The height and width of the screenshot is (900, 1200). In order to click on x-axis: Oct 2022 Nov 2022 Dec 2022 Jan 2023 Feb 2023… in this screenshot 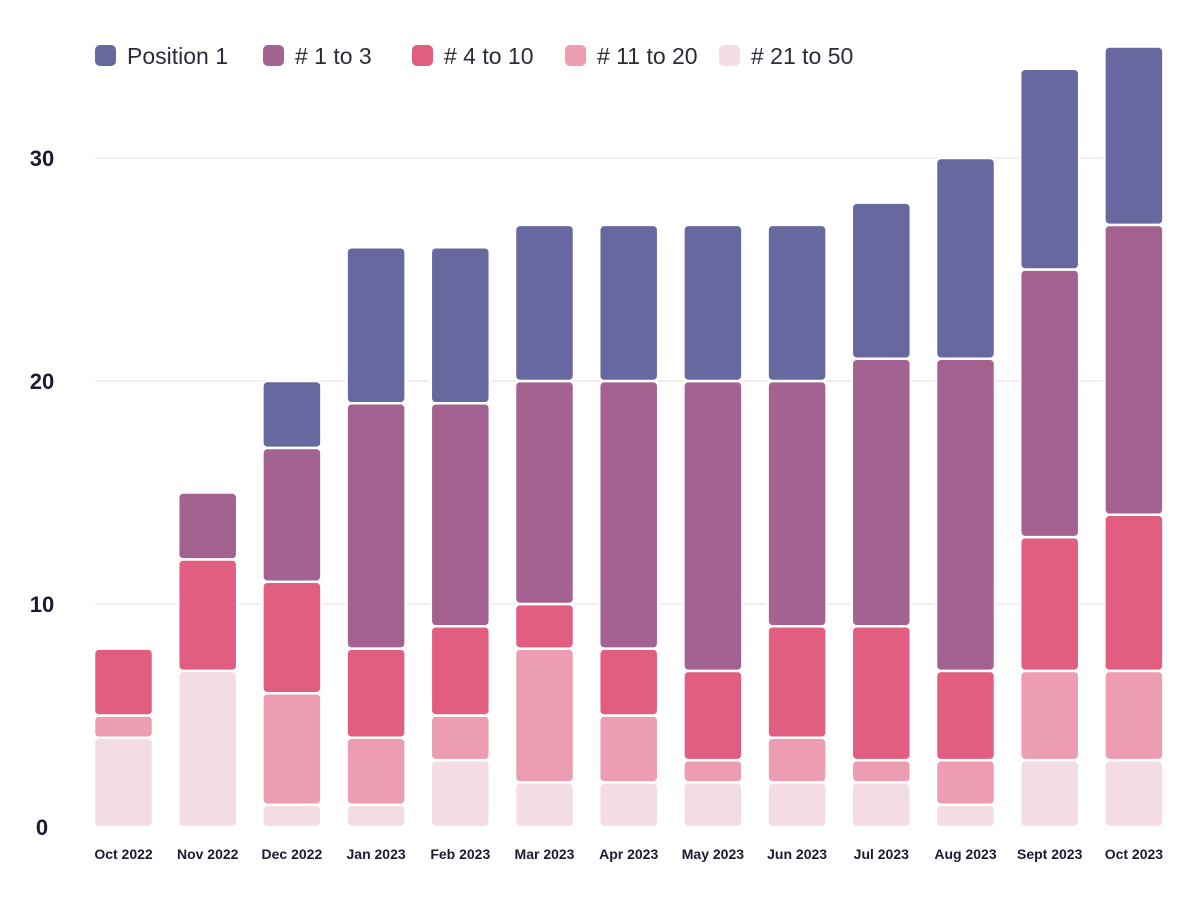, I will do `click(628, 854)`.